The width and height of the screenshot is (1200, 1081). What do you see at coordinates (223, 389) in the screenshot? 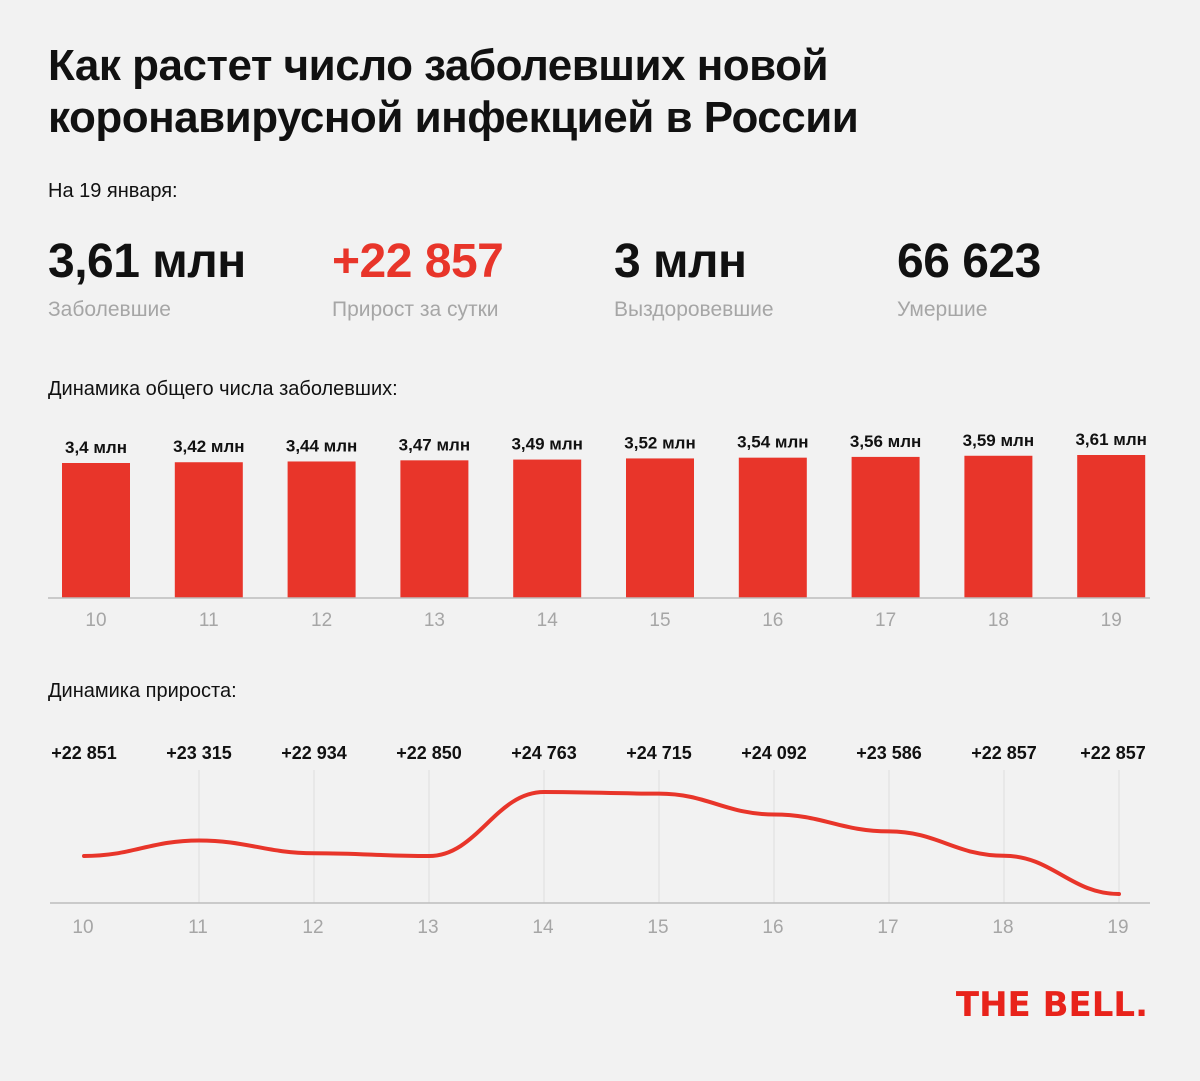
I see `bar-chart-title: Динамика общего числа заболевших:` at bounding box center [223, 389].